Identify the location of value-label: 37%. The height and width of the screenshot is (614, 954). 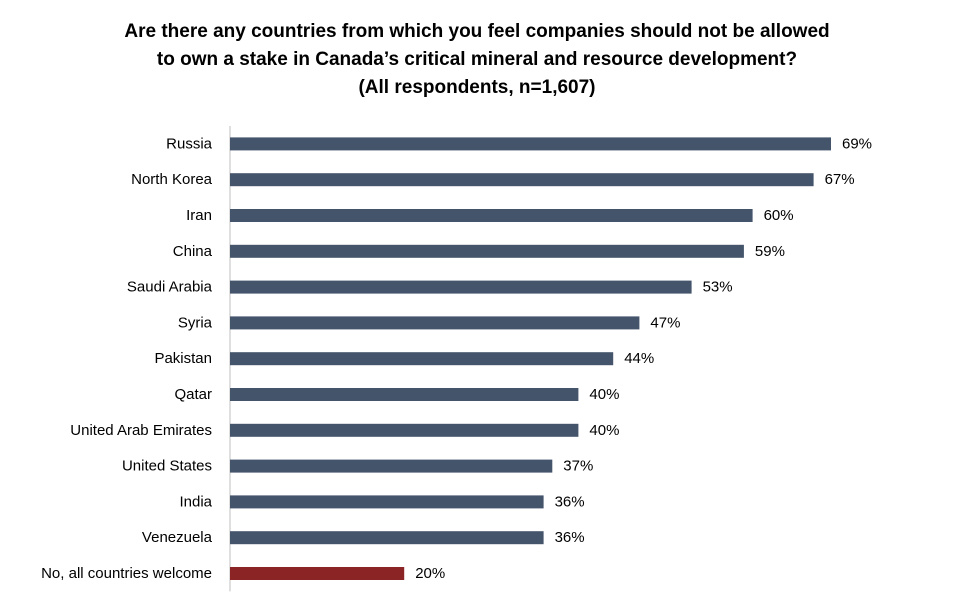
(578, 466).